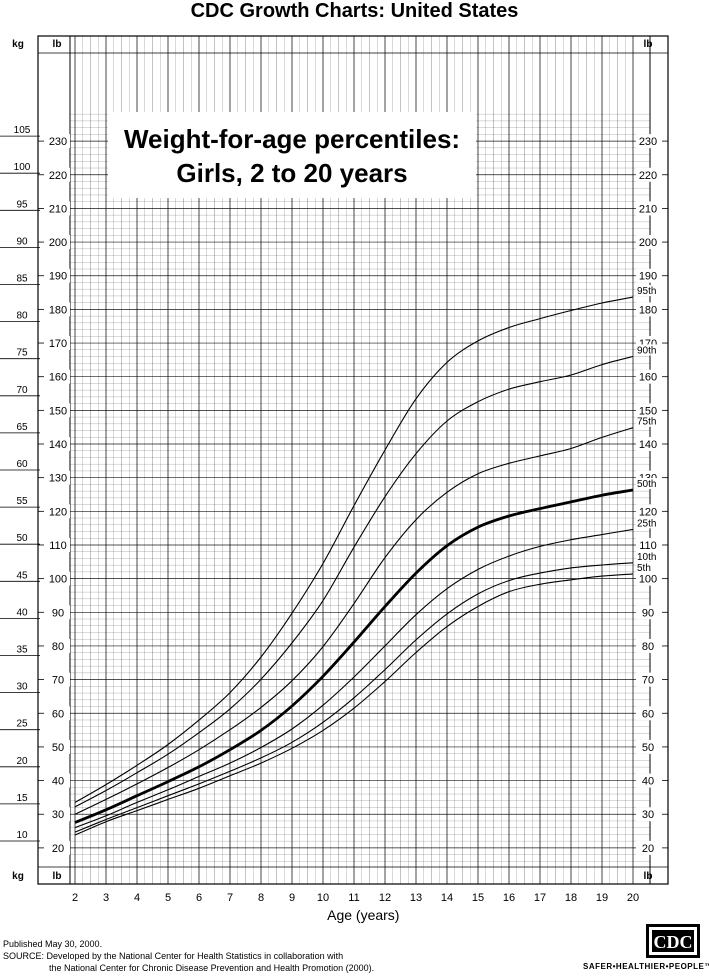  What do you see at coordinates (22, 724) in the screenshot?
I see `kg-tick-label: 25` at bounding box center [22, 724].